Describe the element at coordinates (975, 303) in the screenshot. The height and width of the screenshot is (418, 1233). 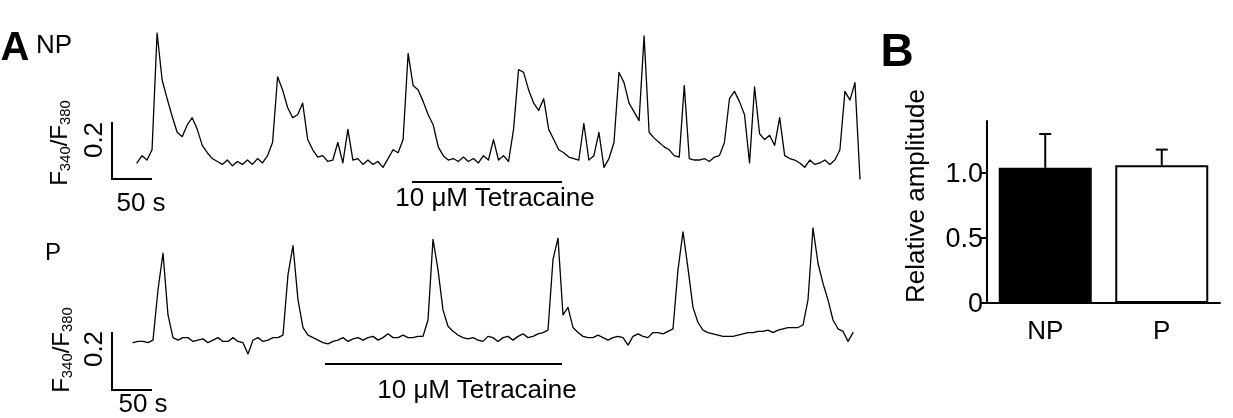
I see `y-tick-label: 0` at that location.